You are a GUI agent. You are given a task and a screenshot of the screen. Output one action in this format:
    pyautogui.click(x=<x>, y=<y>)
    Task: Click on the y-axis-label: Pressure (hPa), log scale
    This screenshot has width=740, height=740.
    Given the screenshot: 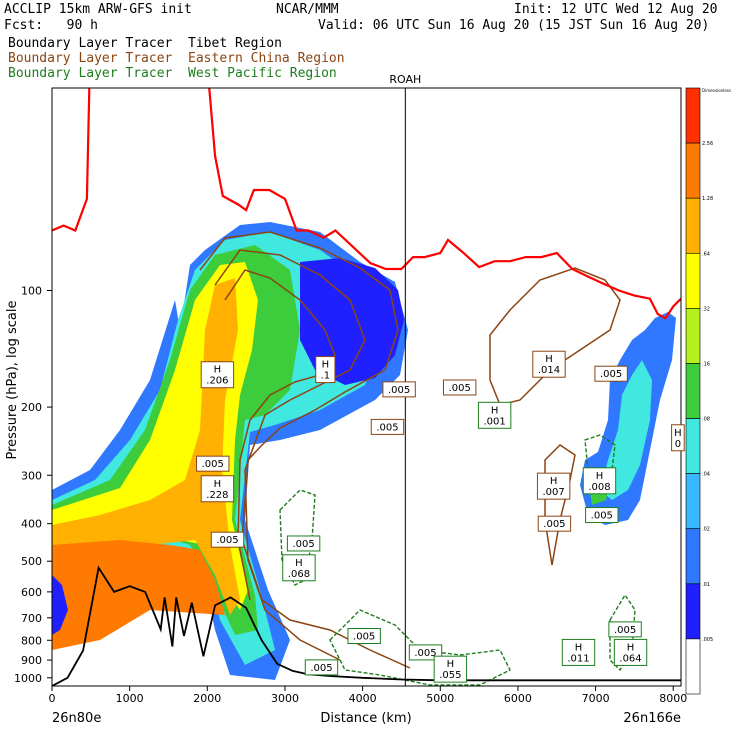 What is the action you would take?
    pyautogui.click(x=12, y=380)
    